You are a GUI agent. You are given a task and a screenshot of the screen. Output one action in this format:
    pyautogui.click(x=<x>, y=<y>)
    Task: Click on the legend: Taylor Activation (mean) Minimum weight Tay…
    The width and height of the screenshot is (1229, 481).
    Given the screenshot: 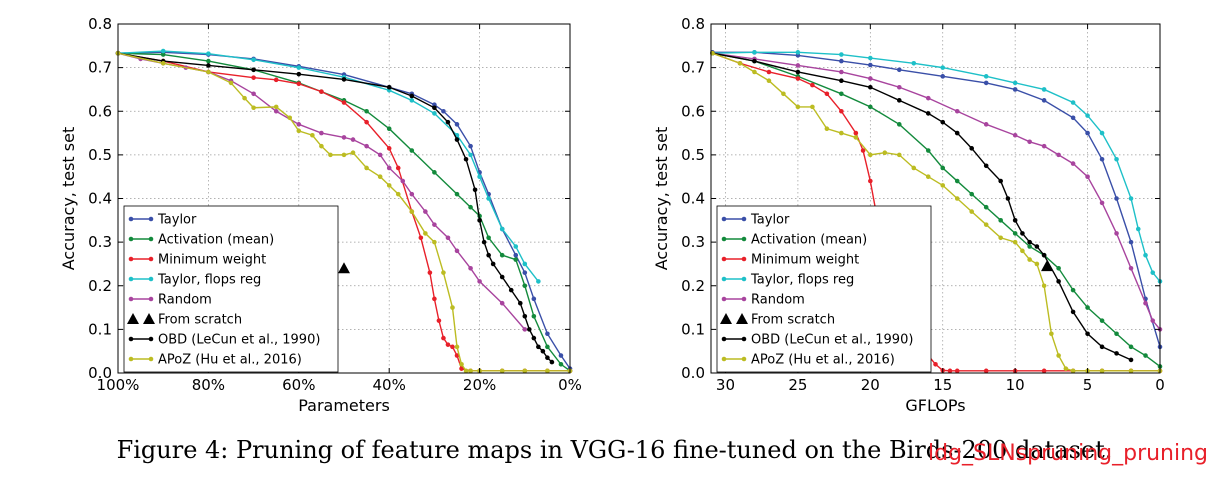 What is the action you would take?
    pyautogui.click(x=231, y=289)
    